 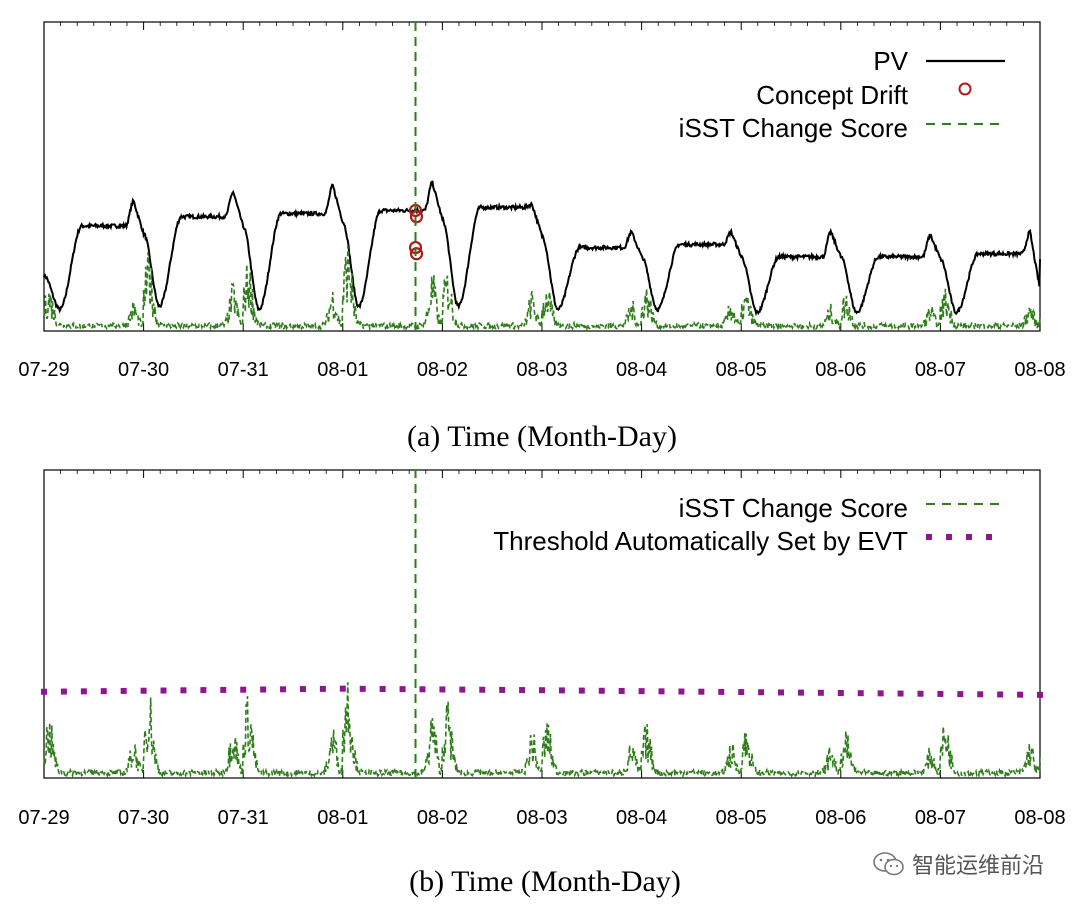 What do you see at coordinates (965, 89) in the screenshot?
I see `legend-swatch-concept-drift` at bounding box center [965, 89].